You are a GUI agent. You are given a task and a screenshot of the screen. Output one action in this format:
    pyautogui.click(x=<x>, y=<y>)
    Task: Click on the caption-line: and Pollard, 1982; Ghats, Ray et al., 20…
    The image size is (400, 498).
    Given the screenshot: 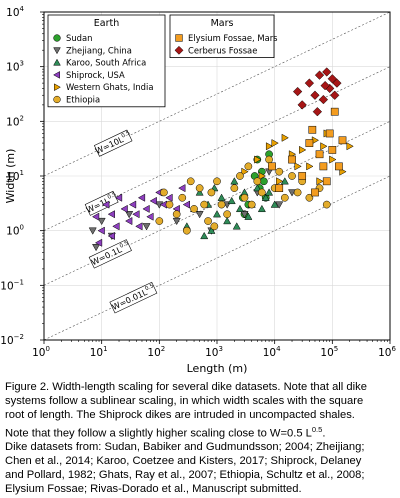 What is the action you would take?
    pyautogui.click(x=185, y=475)
    